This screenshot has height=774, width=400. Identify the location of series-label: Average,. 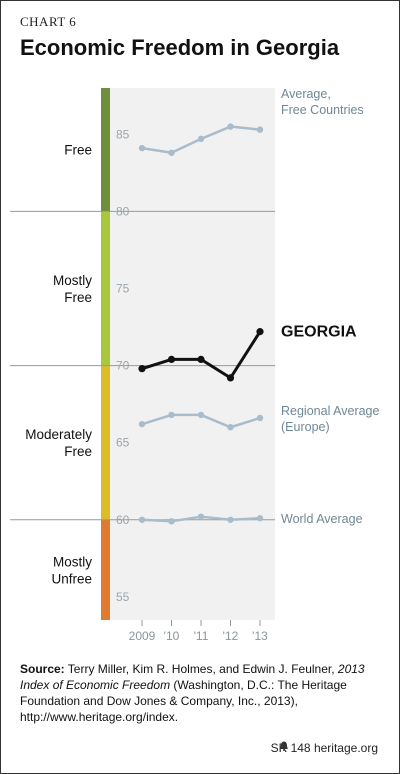
(306, 94).